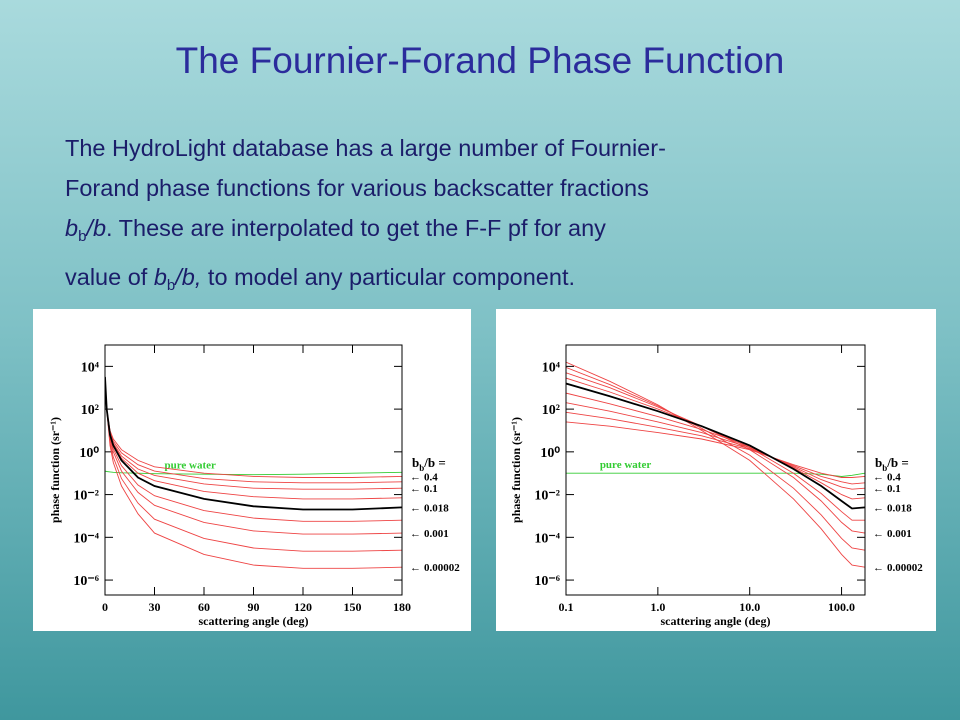 Image resolution: width=960 pixels, height=720 pixels. I want to click on x-tick-label: 1.0, so click(657, 607).